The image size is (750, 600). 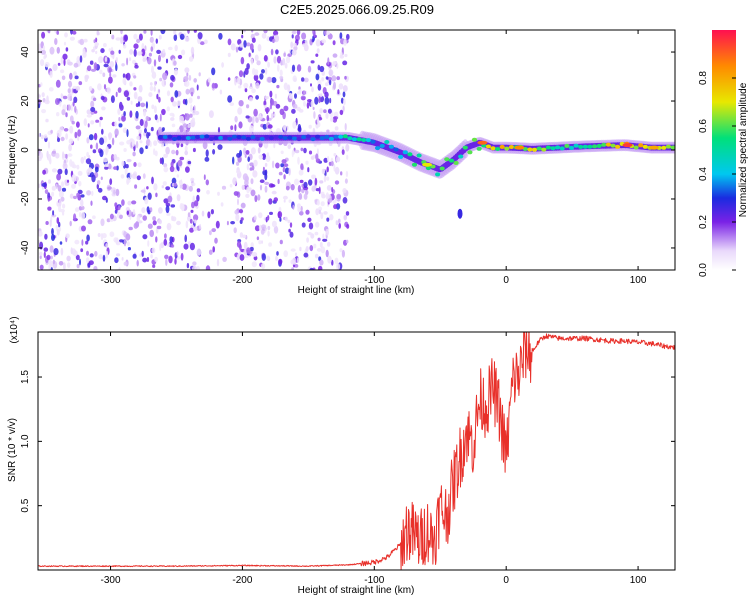 What do you see at coordinates (460, 213) in the screenshot?
I see `isolated-blob` at bounding box center [460, 213].